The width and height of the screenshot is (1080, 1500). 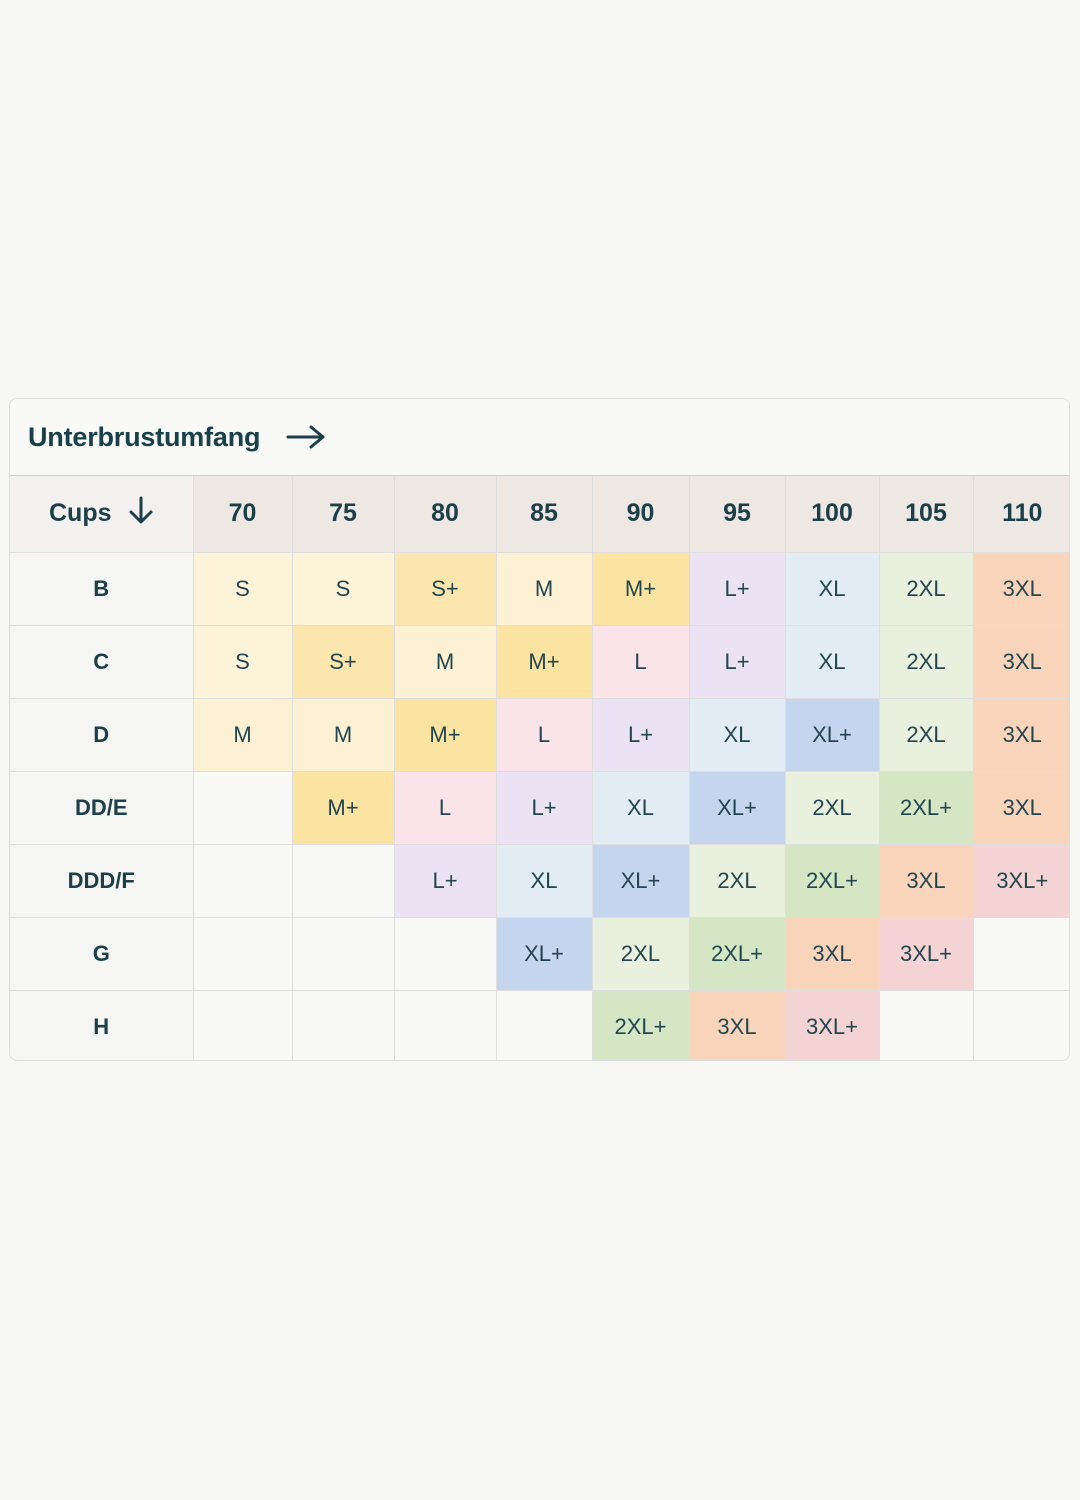 I want to click on corner-header: Cups, so click(x=102, y=514).